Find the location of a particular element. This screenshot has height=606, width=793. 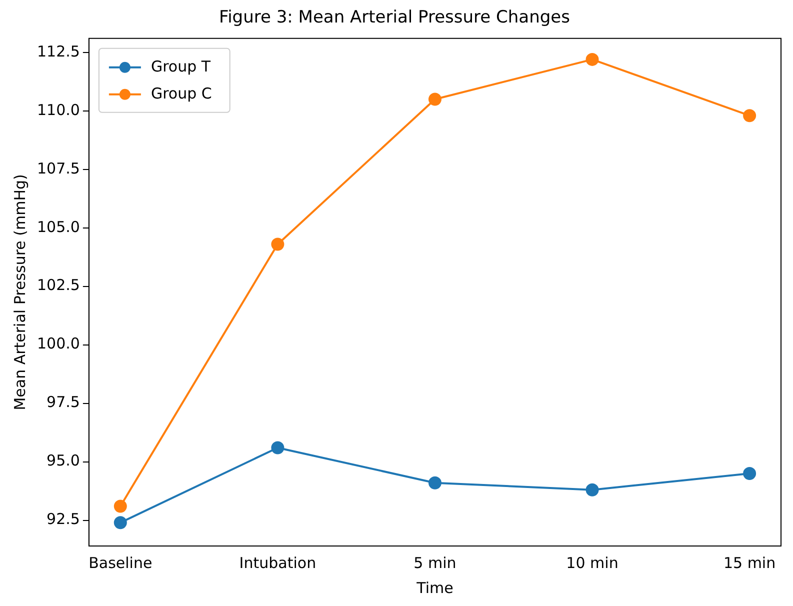

y-tick-label: 95.0 is located at coordinates (63, 461).